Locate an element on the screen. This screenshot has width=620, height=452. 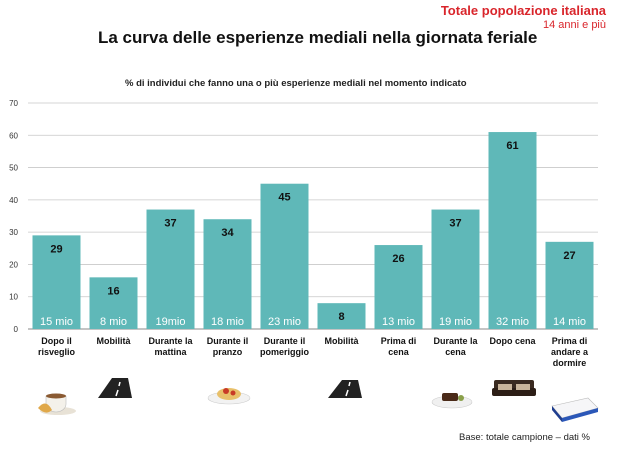
bed-icon is located at coordinates (575, 409).